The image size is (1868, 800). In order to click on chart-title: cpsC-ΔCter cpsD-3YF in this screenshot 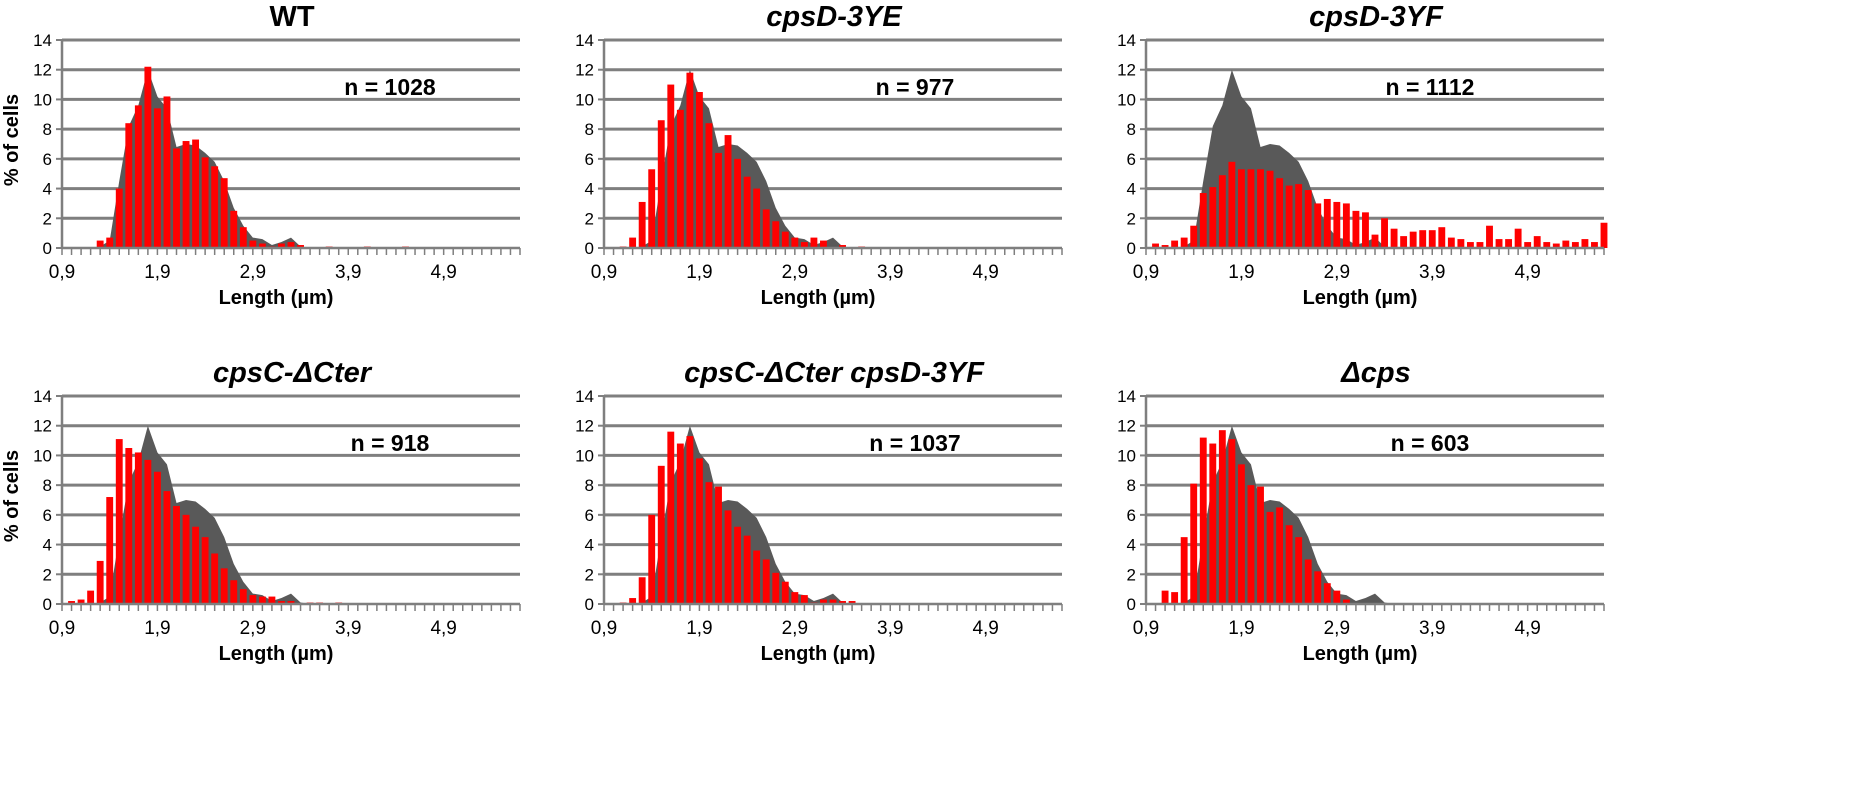, I will do `click(834, 373)`.